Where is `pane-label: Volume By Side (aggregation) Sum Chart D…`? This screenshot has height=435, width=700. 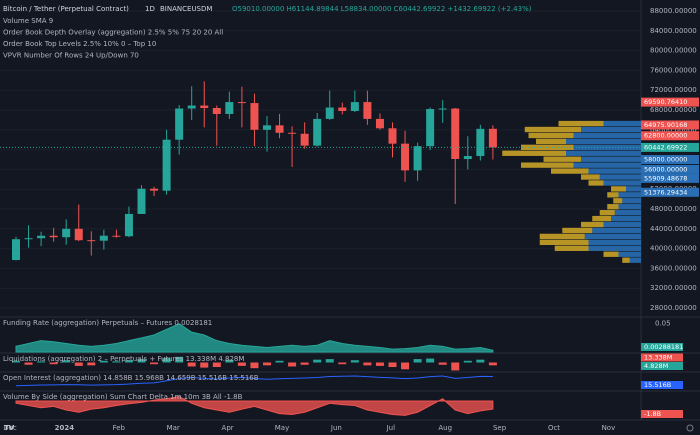
pane-label: Volume By Side (aggregation) Sum Chart D… is located at coordinates (123, 397).